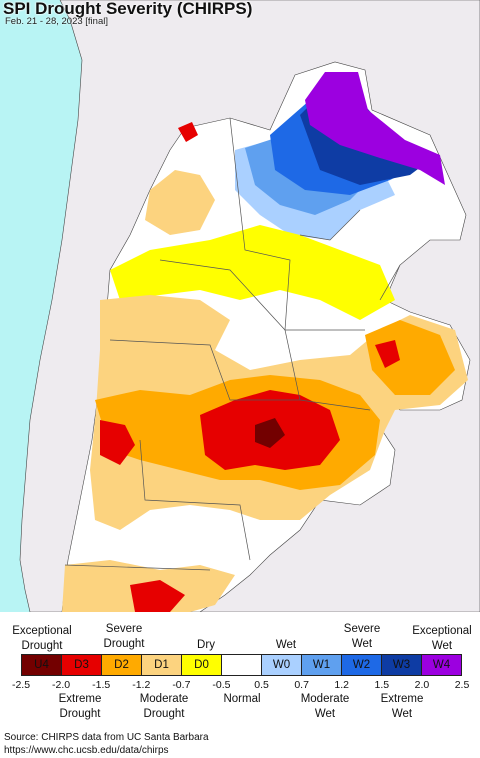  Describe the element at coordinates (362, 665) in the screenshot. I see `legend-swatch-w2: W2` at that location.